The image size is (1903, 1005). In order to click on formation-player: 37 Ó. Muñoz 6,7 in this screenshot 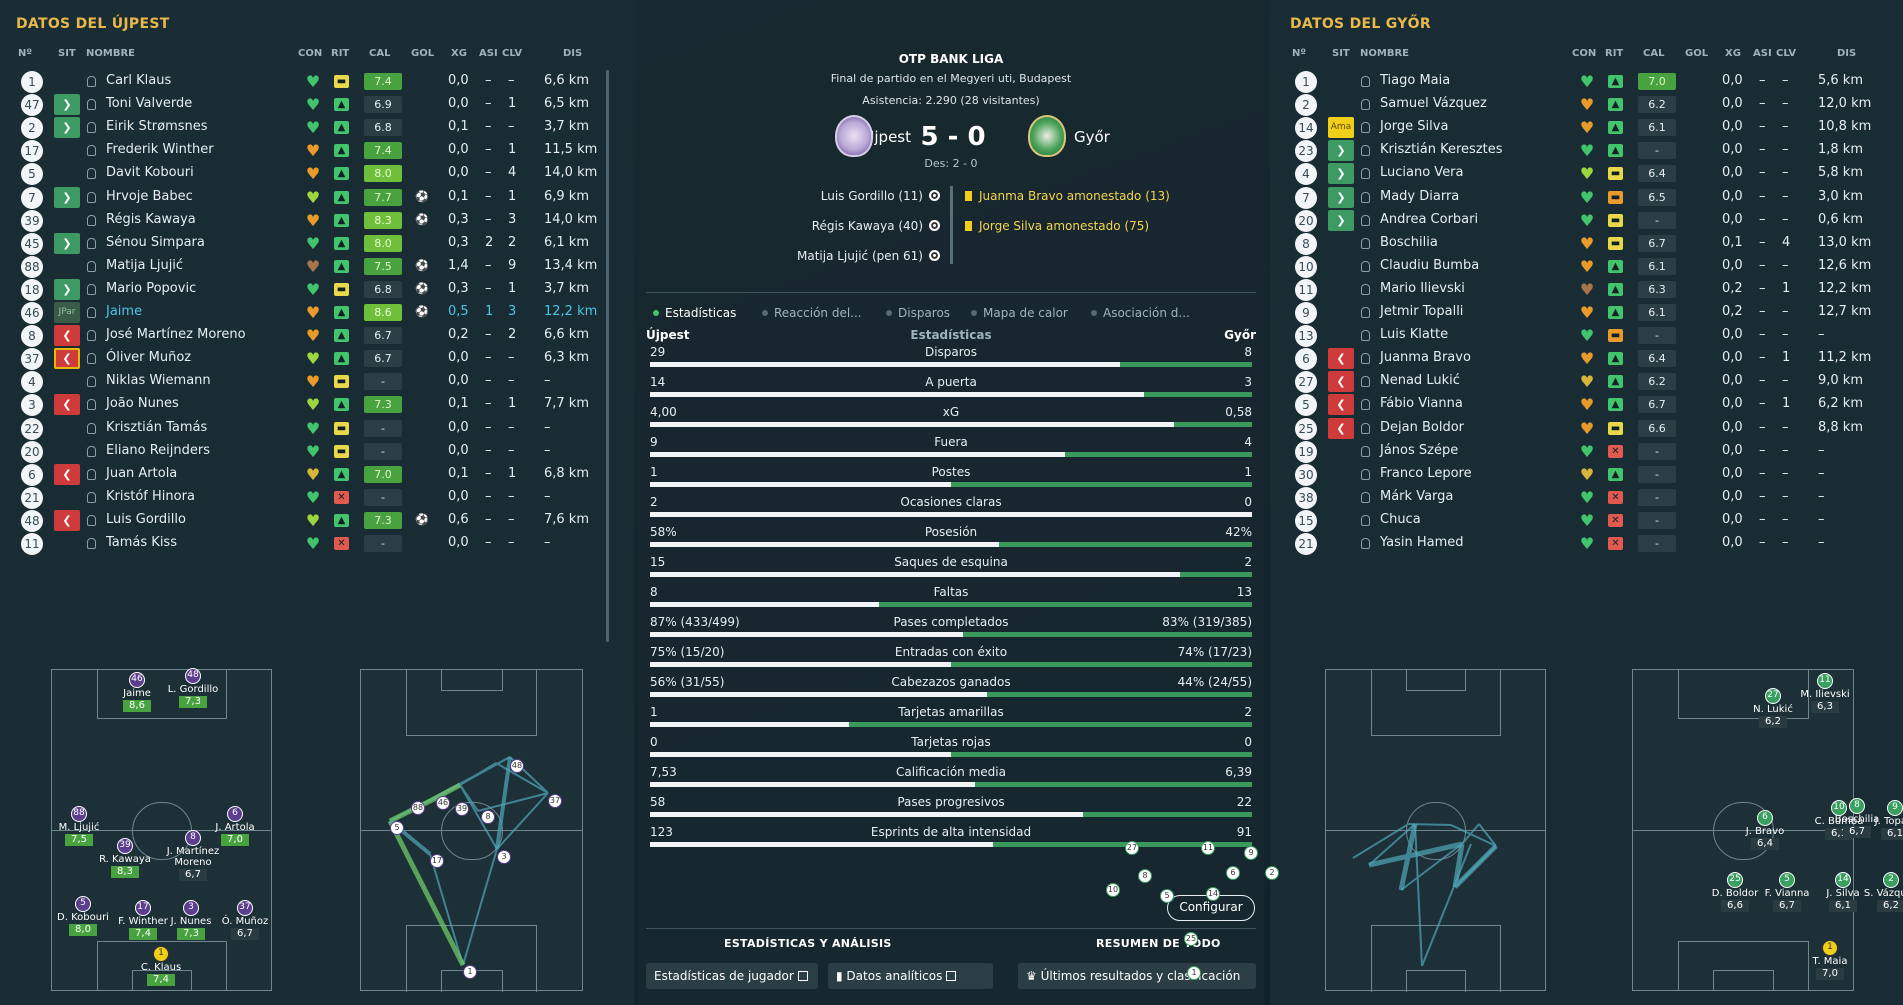, I will do `click(245, 920)`.